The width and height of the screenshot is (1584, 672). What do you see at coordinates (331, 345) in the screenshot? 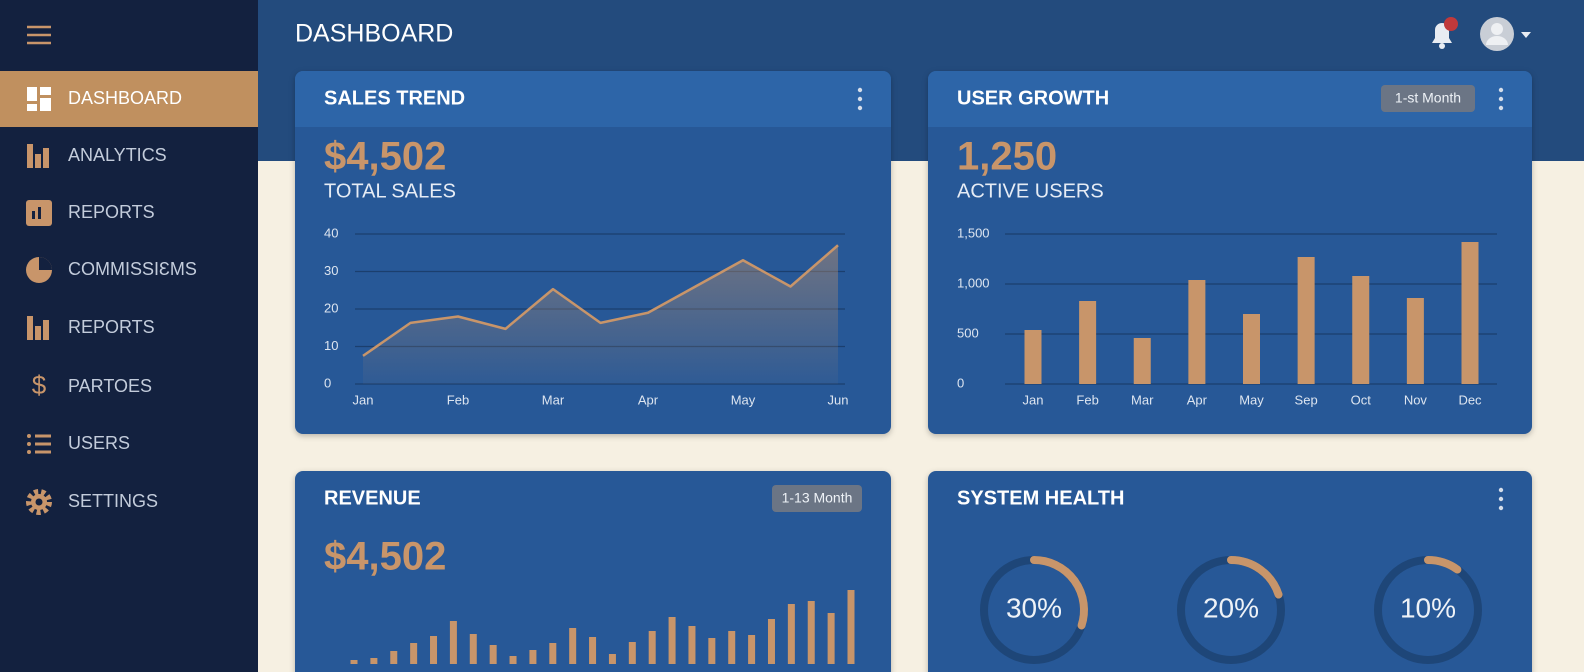
I see `y-tick-label: 10` at bounding box center [331, 345].